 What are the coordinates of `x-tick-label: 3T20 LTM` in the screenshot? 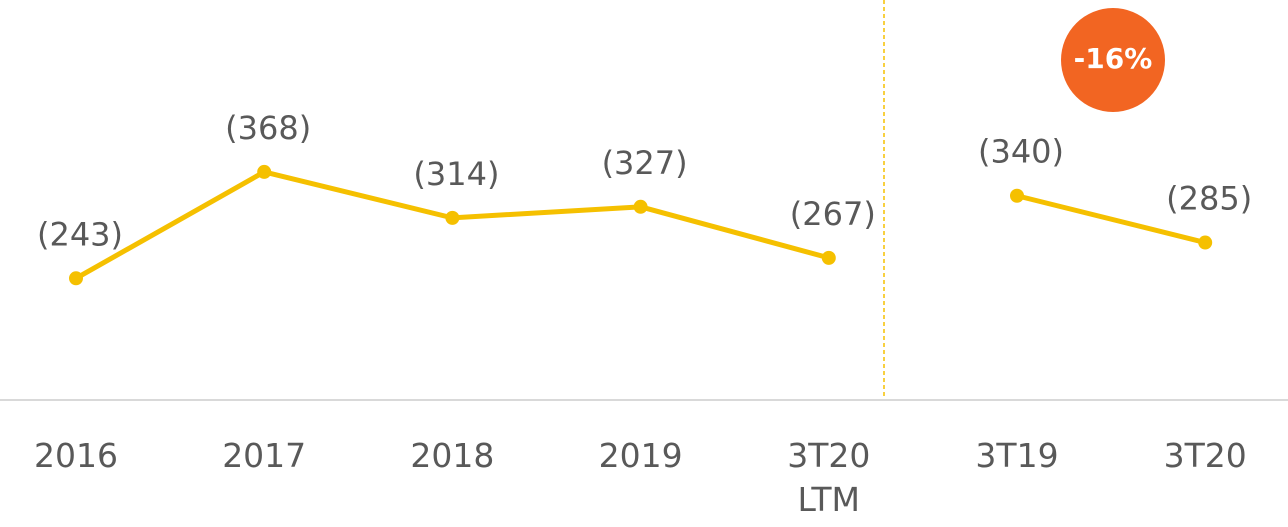 It's located at (829, 477).